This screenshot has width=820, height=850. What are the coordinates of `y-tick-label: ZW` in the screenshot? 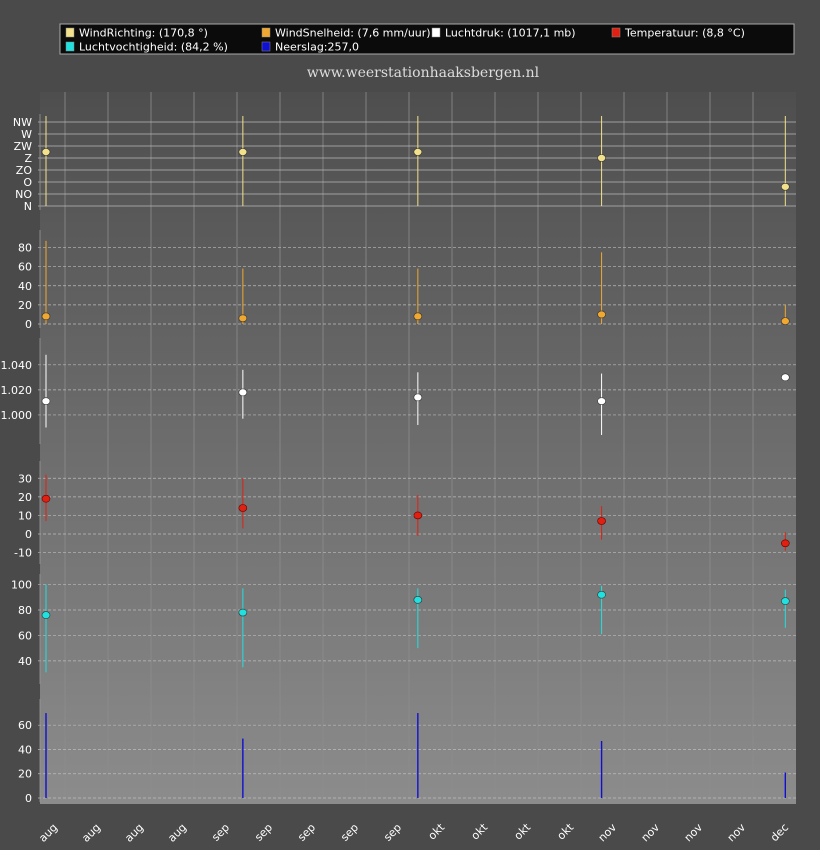 It's located at (23, 146).